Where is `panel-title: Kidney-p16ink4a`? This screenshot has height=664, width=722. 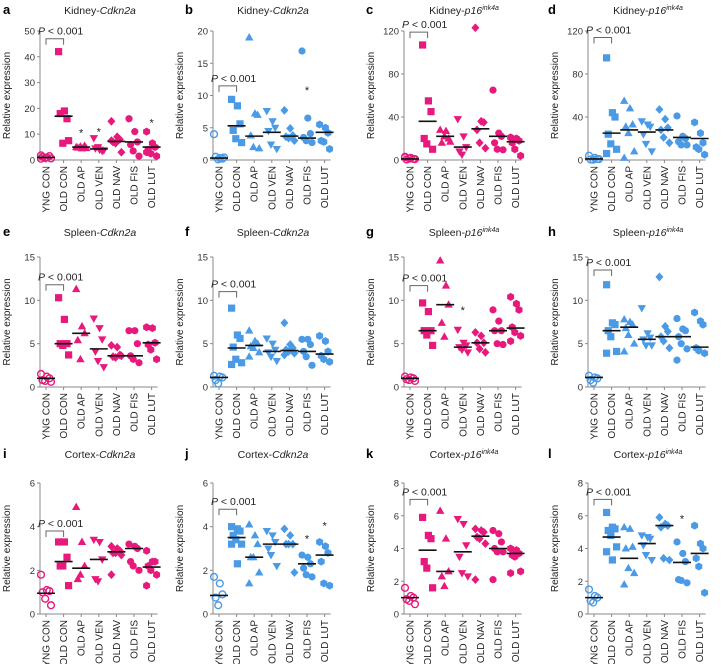 panel-title: Kidney-p16ink4a is located at coordinates (648, 11).